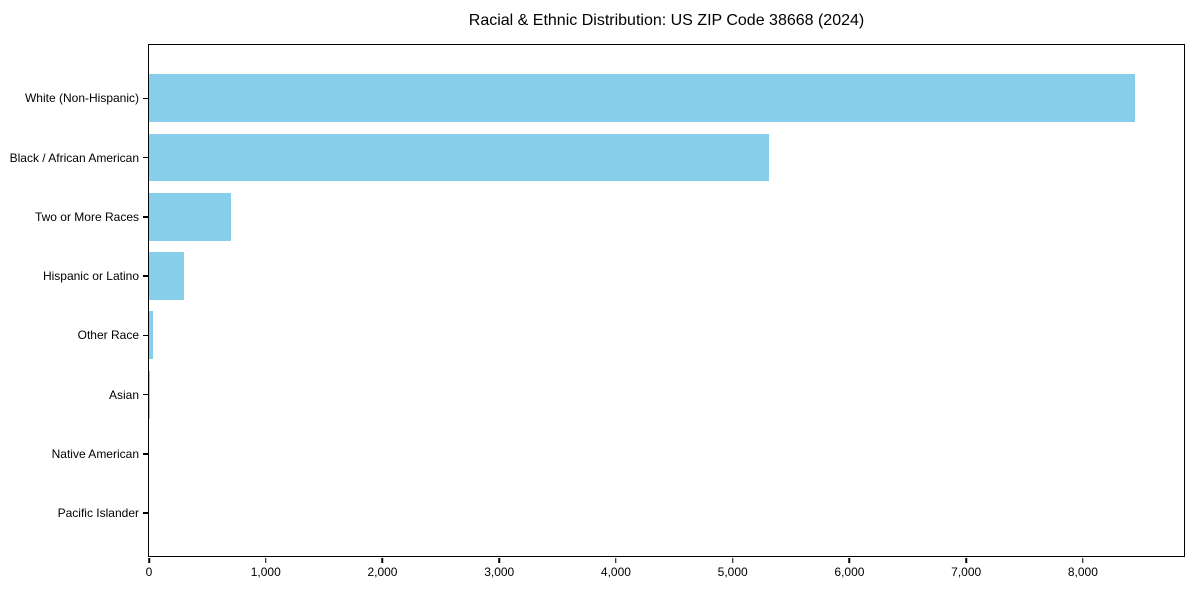 The width and height of the screenshot is (1200, 600). What do you see at coordinates (849, 572) in the screenshot?
I see `x-tick-label-6000: 6,000` at bounding box center [849, 572].